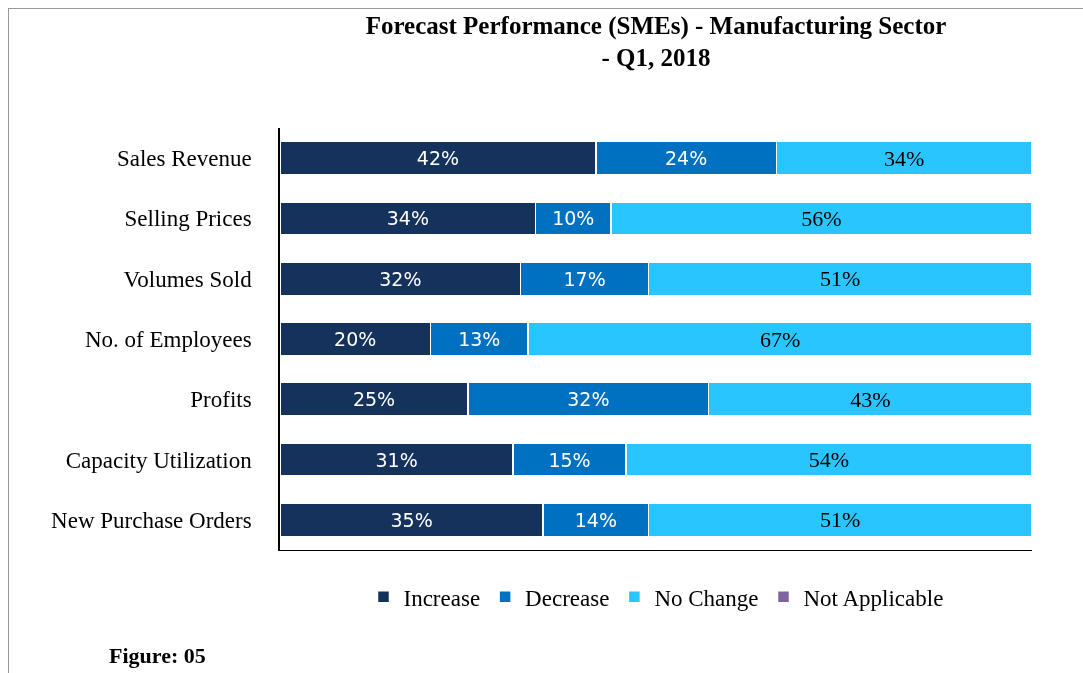  Describe the element at coordinates (396, 459) in the screenshot. I see `data-label: 31%` at that location.